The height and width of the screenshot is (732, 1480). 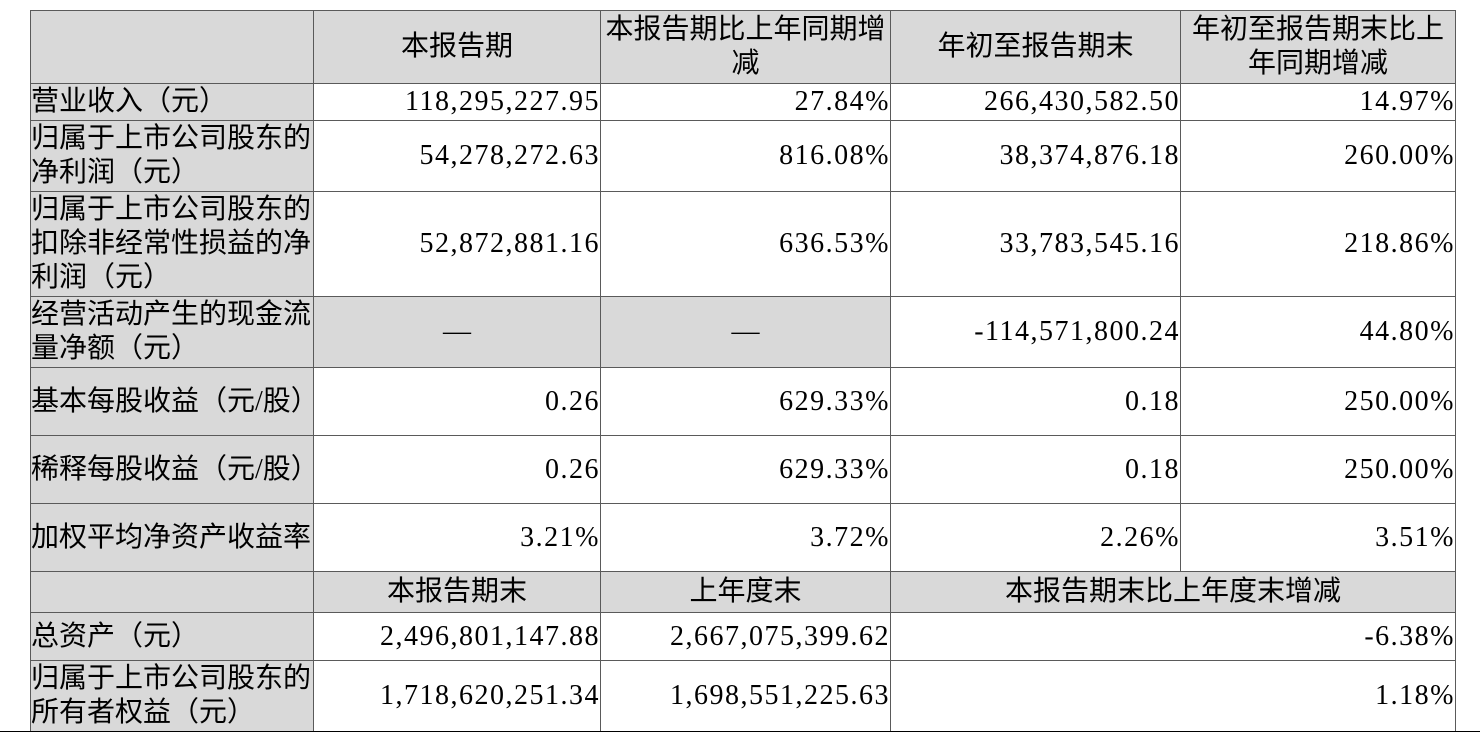 What do you see at coordinates (1318, 102) in the screenshot?
I see `cell-value: 14.97%` at bounding box center [1318, 102].